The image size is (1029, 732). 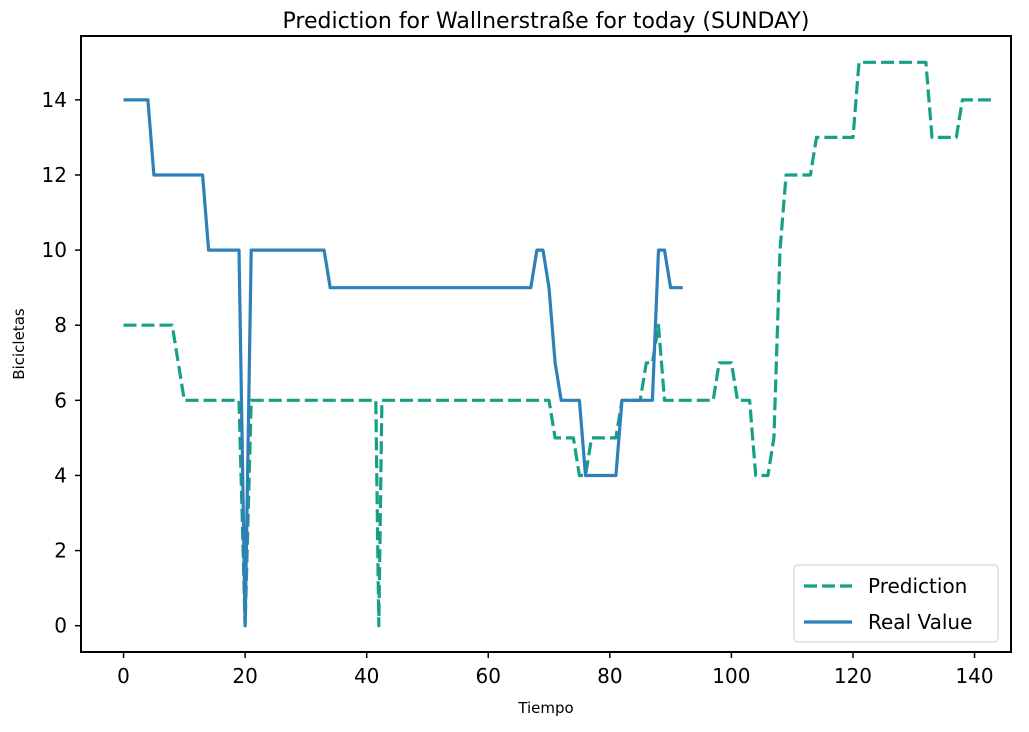 What do you see at coordinates (60, 475) in the screenshot?
I see `y-tick-label: 4` at bounding box center [60, 475].